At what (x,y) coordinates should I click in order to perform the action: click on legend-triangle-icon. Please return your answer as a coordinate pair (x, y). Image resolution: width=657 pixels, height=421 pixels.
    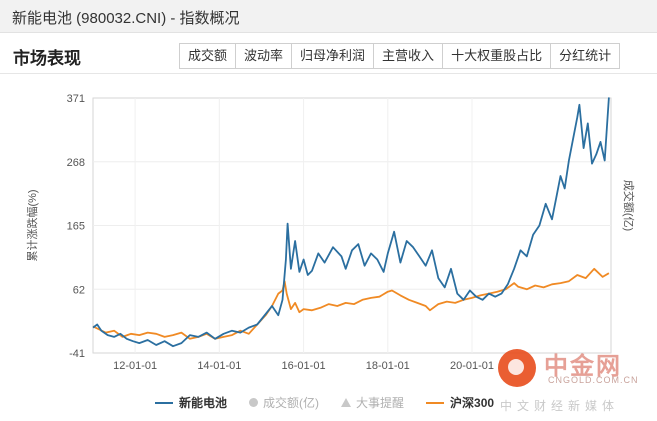
    Looking at the image, I should click on (346, 402).